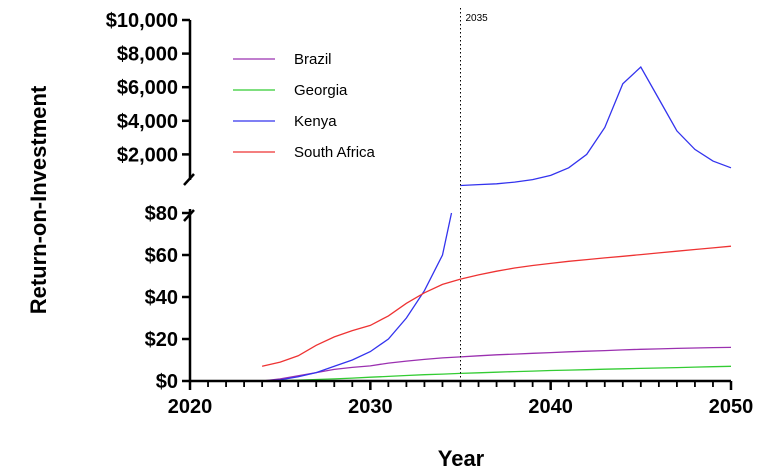 The height and width of the screenshot is (474, 777). I want to click on y-axis-title: Return-on-Investment, so click(38, 199).